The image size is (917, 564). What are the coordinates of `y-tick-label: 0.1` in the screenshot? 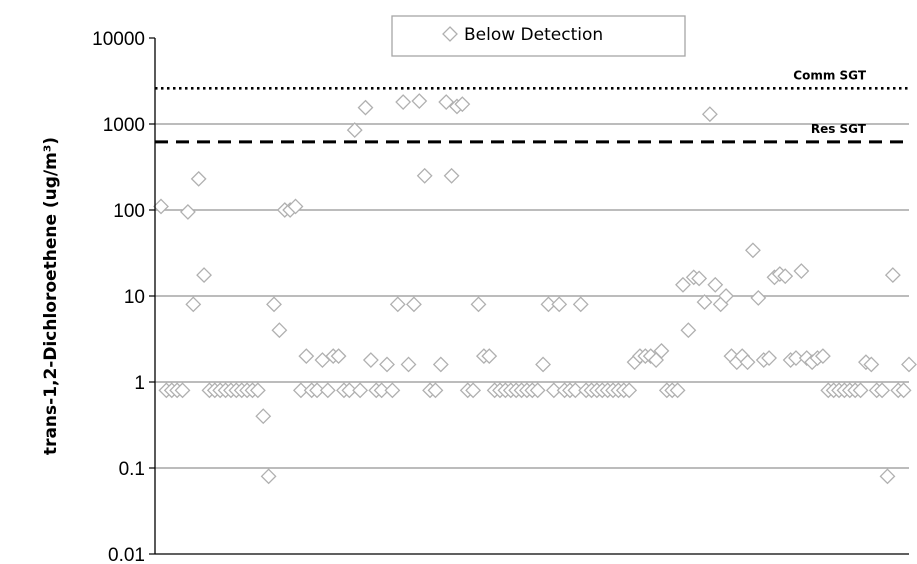 It's located at (132, 469).